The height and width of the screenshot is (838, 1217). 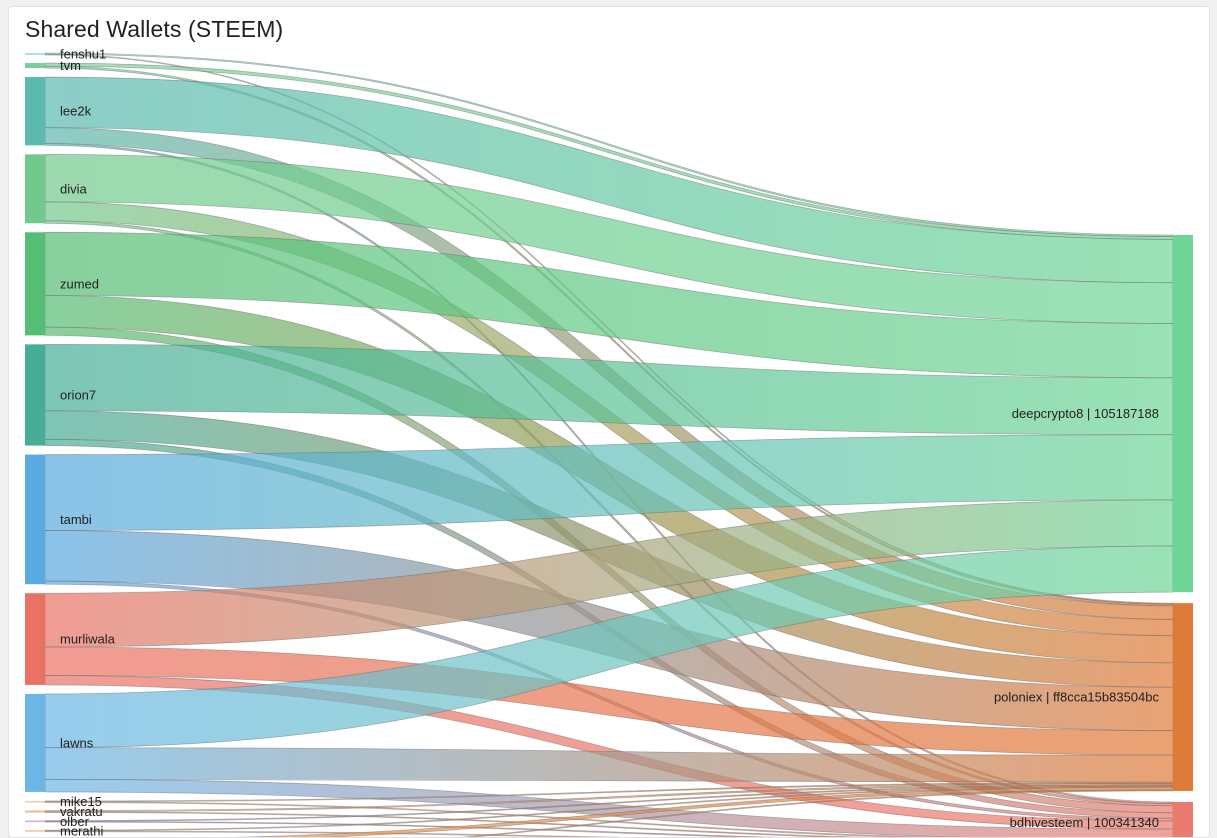 I want to click on node-label-olber: olber, so click(x=75, y=821).